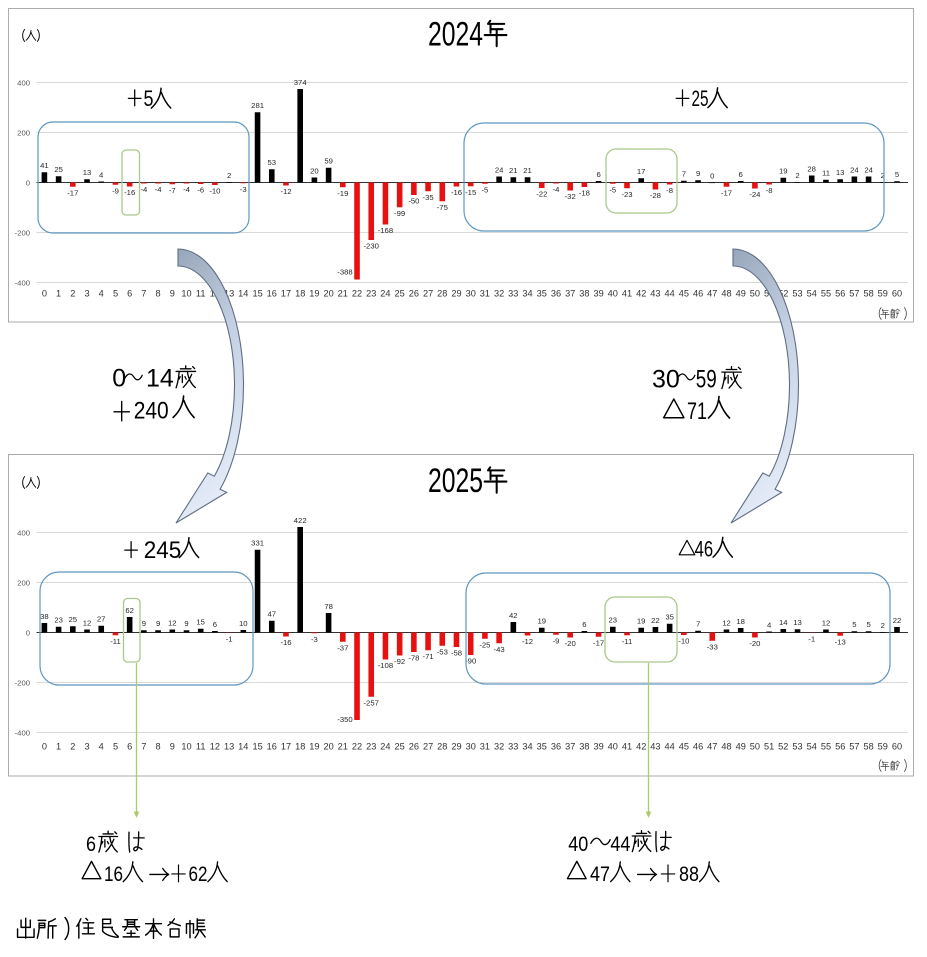 Image resolution: width=927 pixels, height=957 pixels. I want to click on svg-text: -15, so click(470, 192).